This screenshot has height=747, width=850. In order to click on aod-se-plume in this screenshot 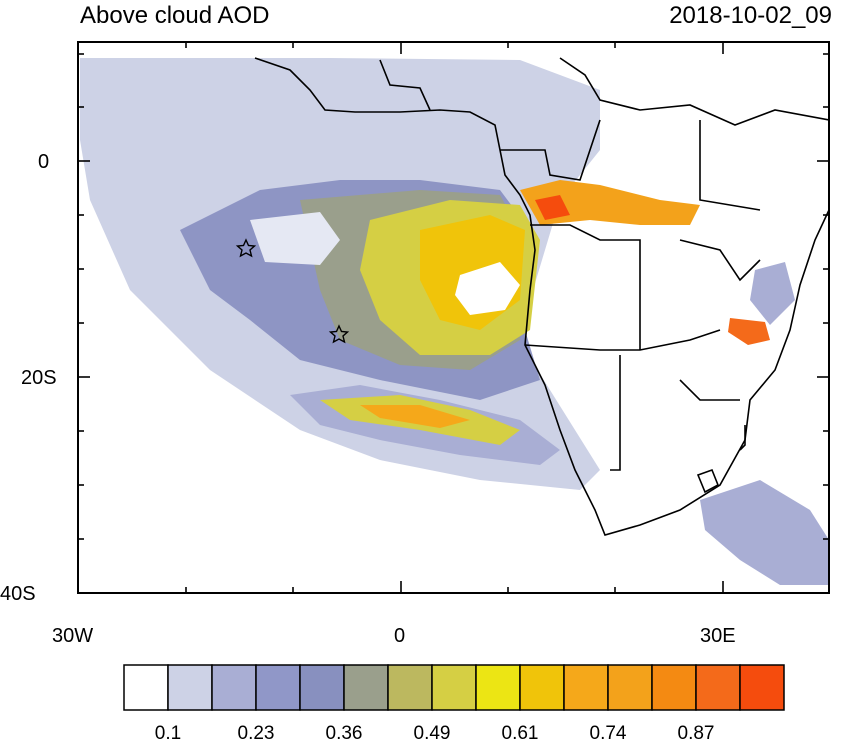, I will do `click(764, 532)`.